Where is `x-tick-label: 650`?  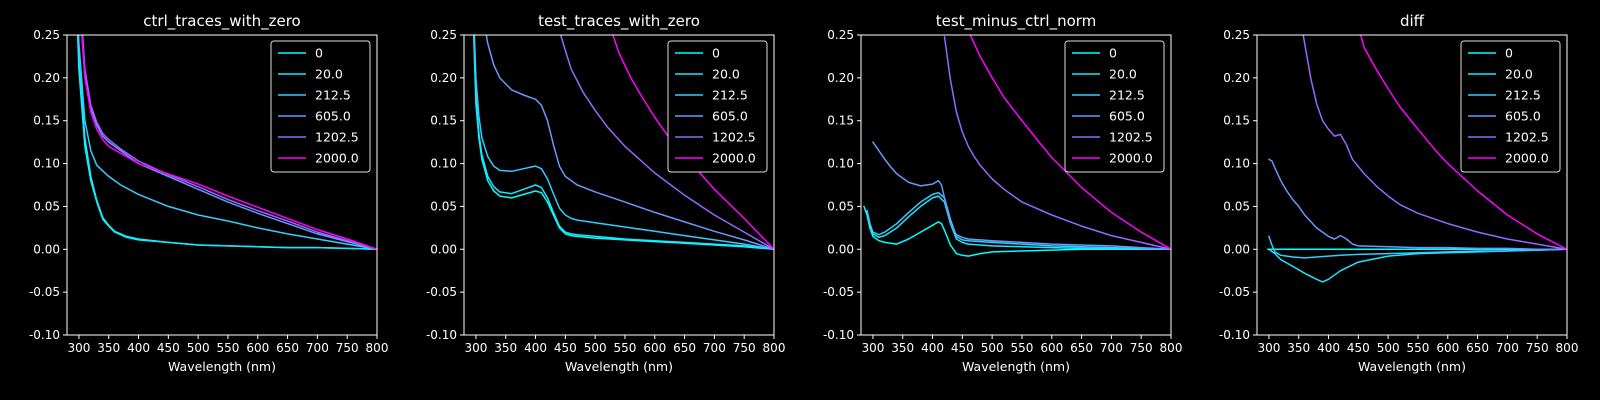 x-tick-label: 650 is located at coordinates (684, 348).